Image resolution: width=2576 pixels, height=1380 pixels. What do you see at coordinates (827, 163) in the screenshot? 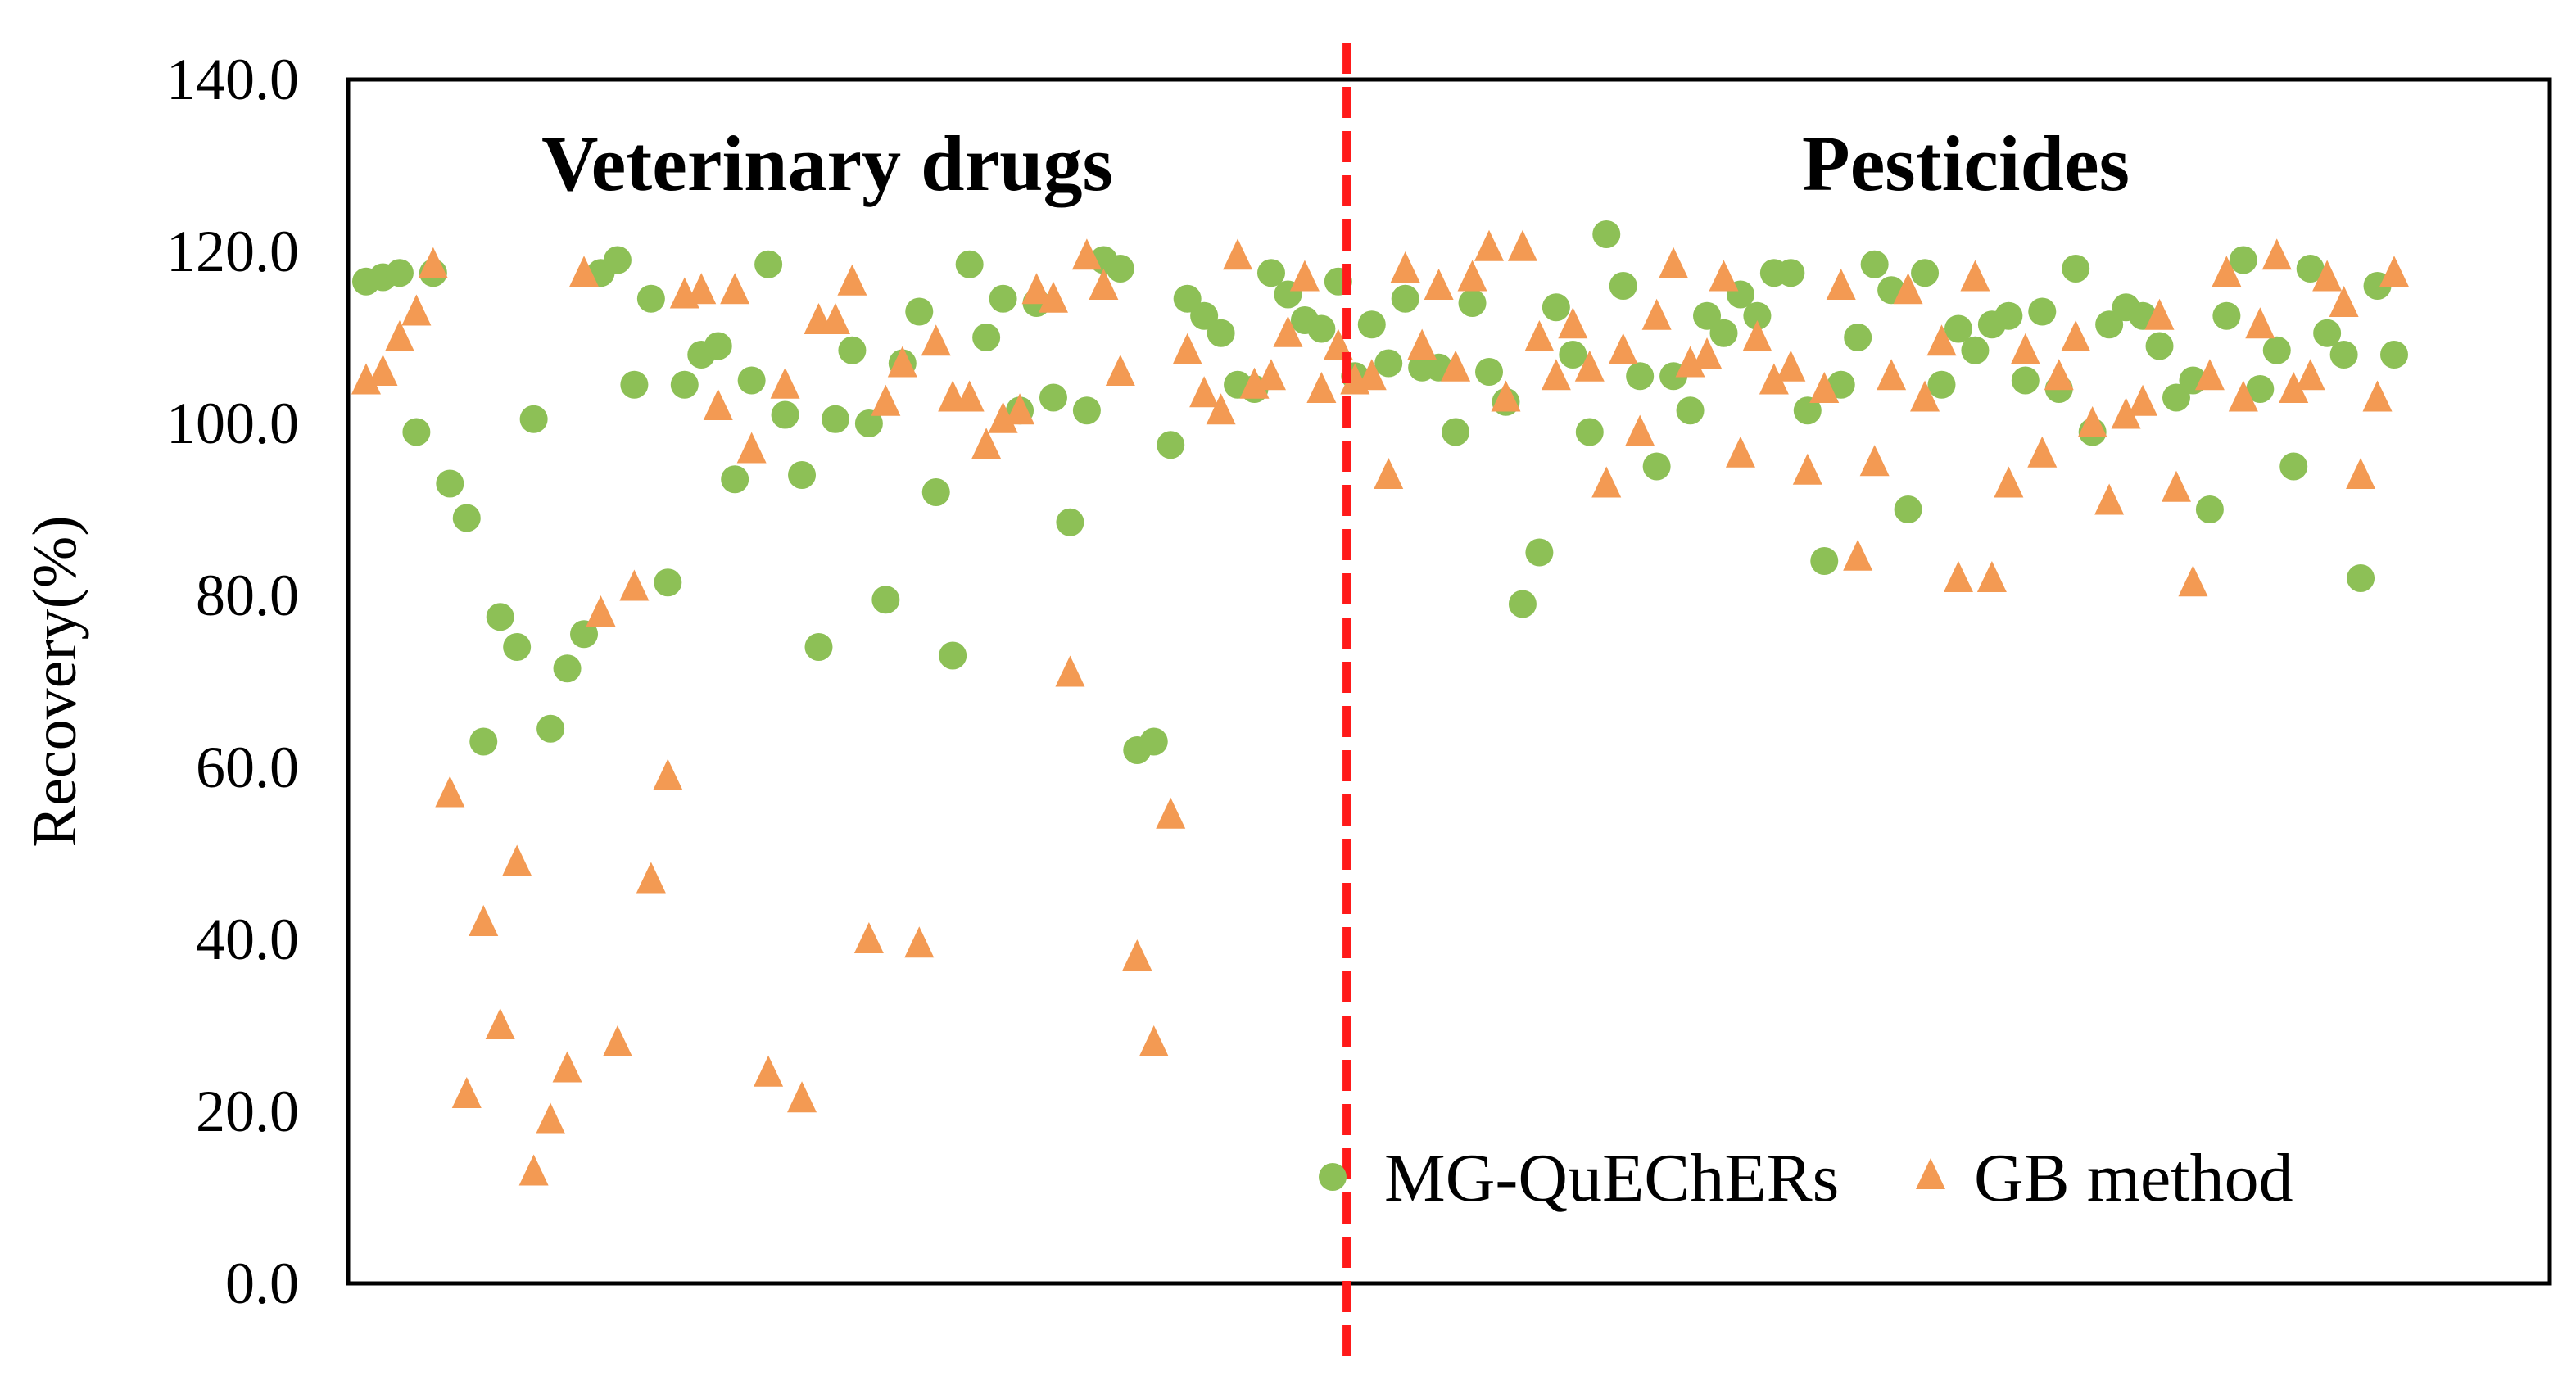
I see `region-label-veterinary-drugs: Veterinary drugs` at bounding box center [827, 163].